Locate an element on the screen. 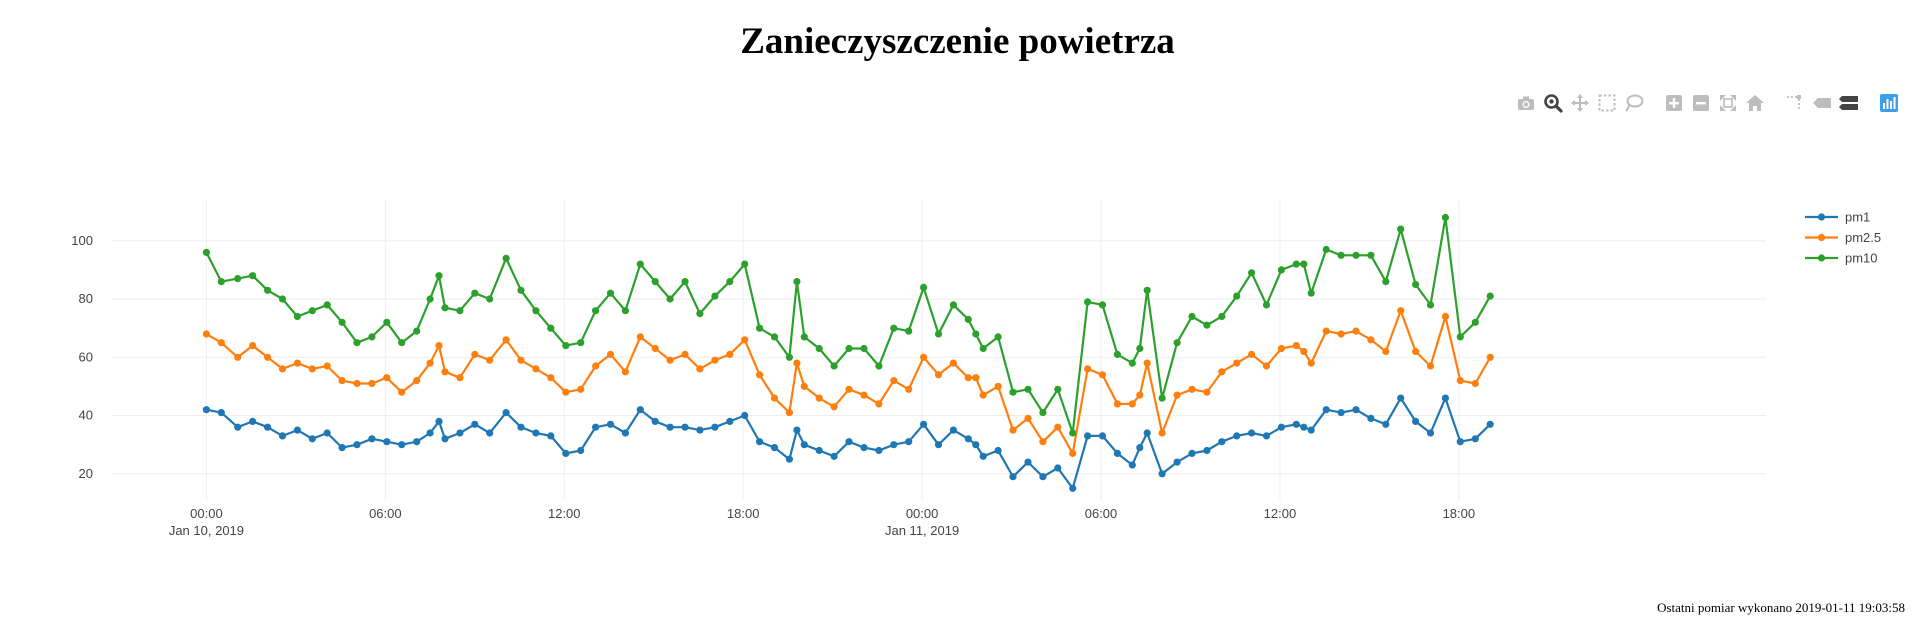 The width and height of the screenshot is (1915, 641). pan-icon is located at coordinates (1580, 103).